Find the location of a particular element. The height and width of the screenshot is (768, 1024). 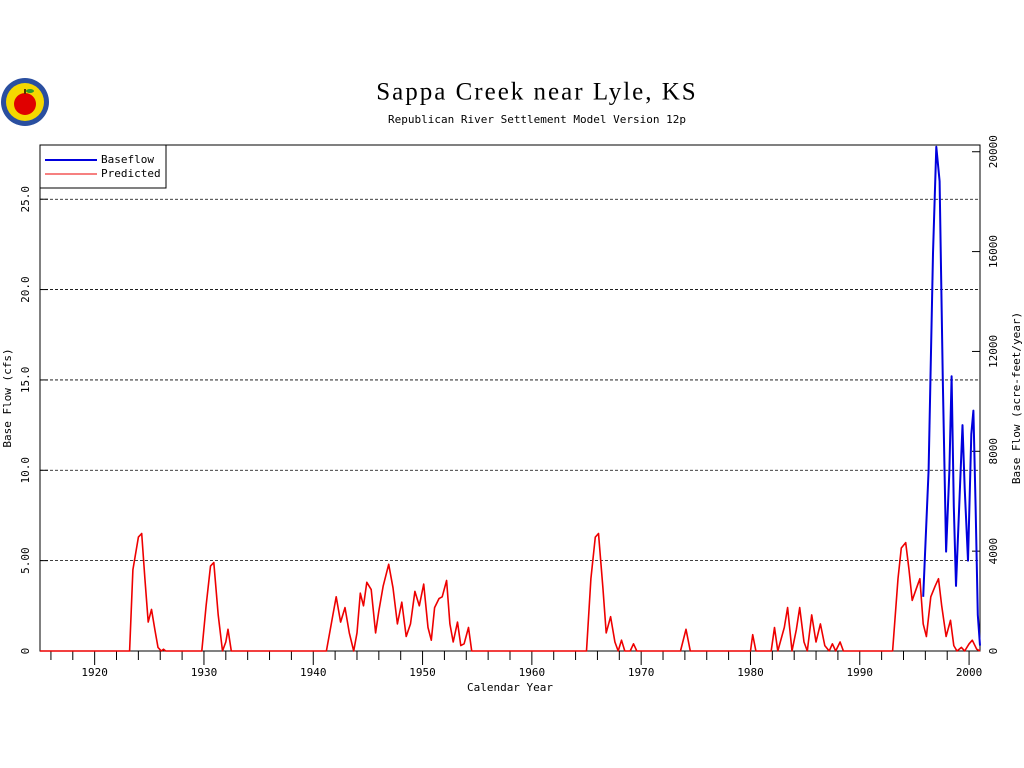

x-tick-label: 1980 is located at coordinates (750, 672).